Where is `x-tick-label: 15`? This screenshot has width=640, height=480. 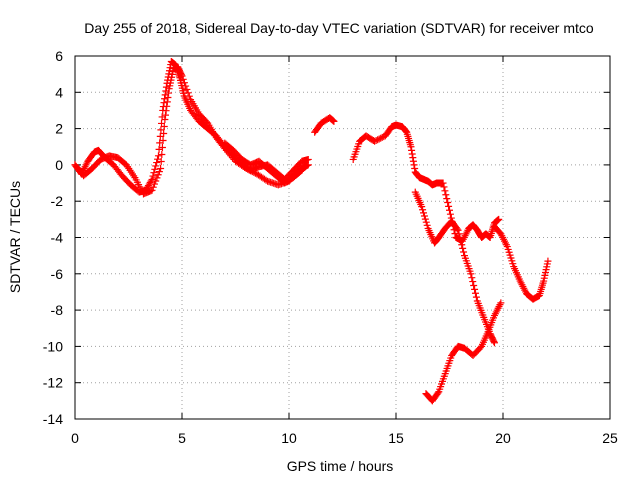
x-tick-label: 15 is located at coordinates (396, 438).